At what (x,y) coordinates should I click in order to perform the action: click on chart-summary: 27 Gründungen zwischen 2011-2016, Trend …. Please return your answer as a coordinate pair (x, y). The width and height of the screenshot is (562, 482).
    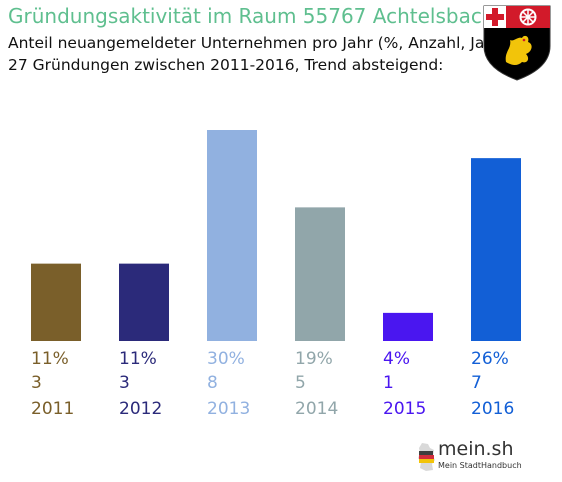
    Looking at the image, I should click on (226, 65).